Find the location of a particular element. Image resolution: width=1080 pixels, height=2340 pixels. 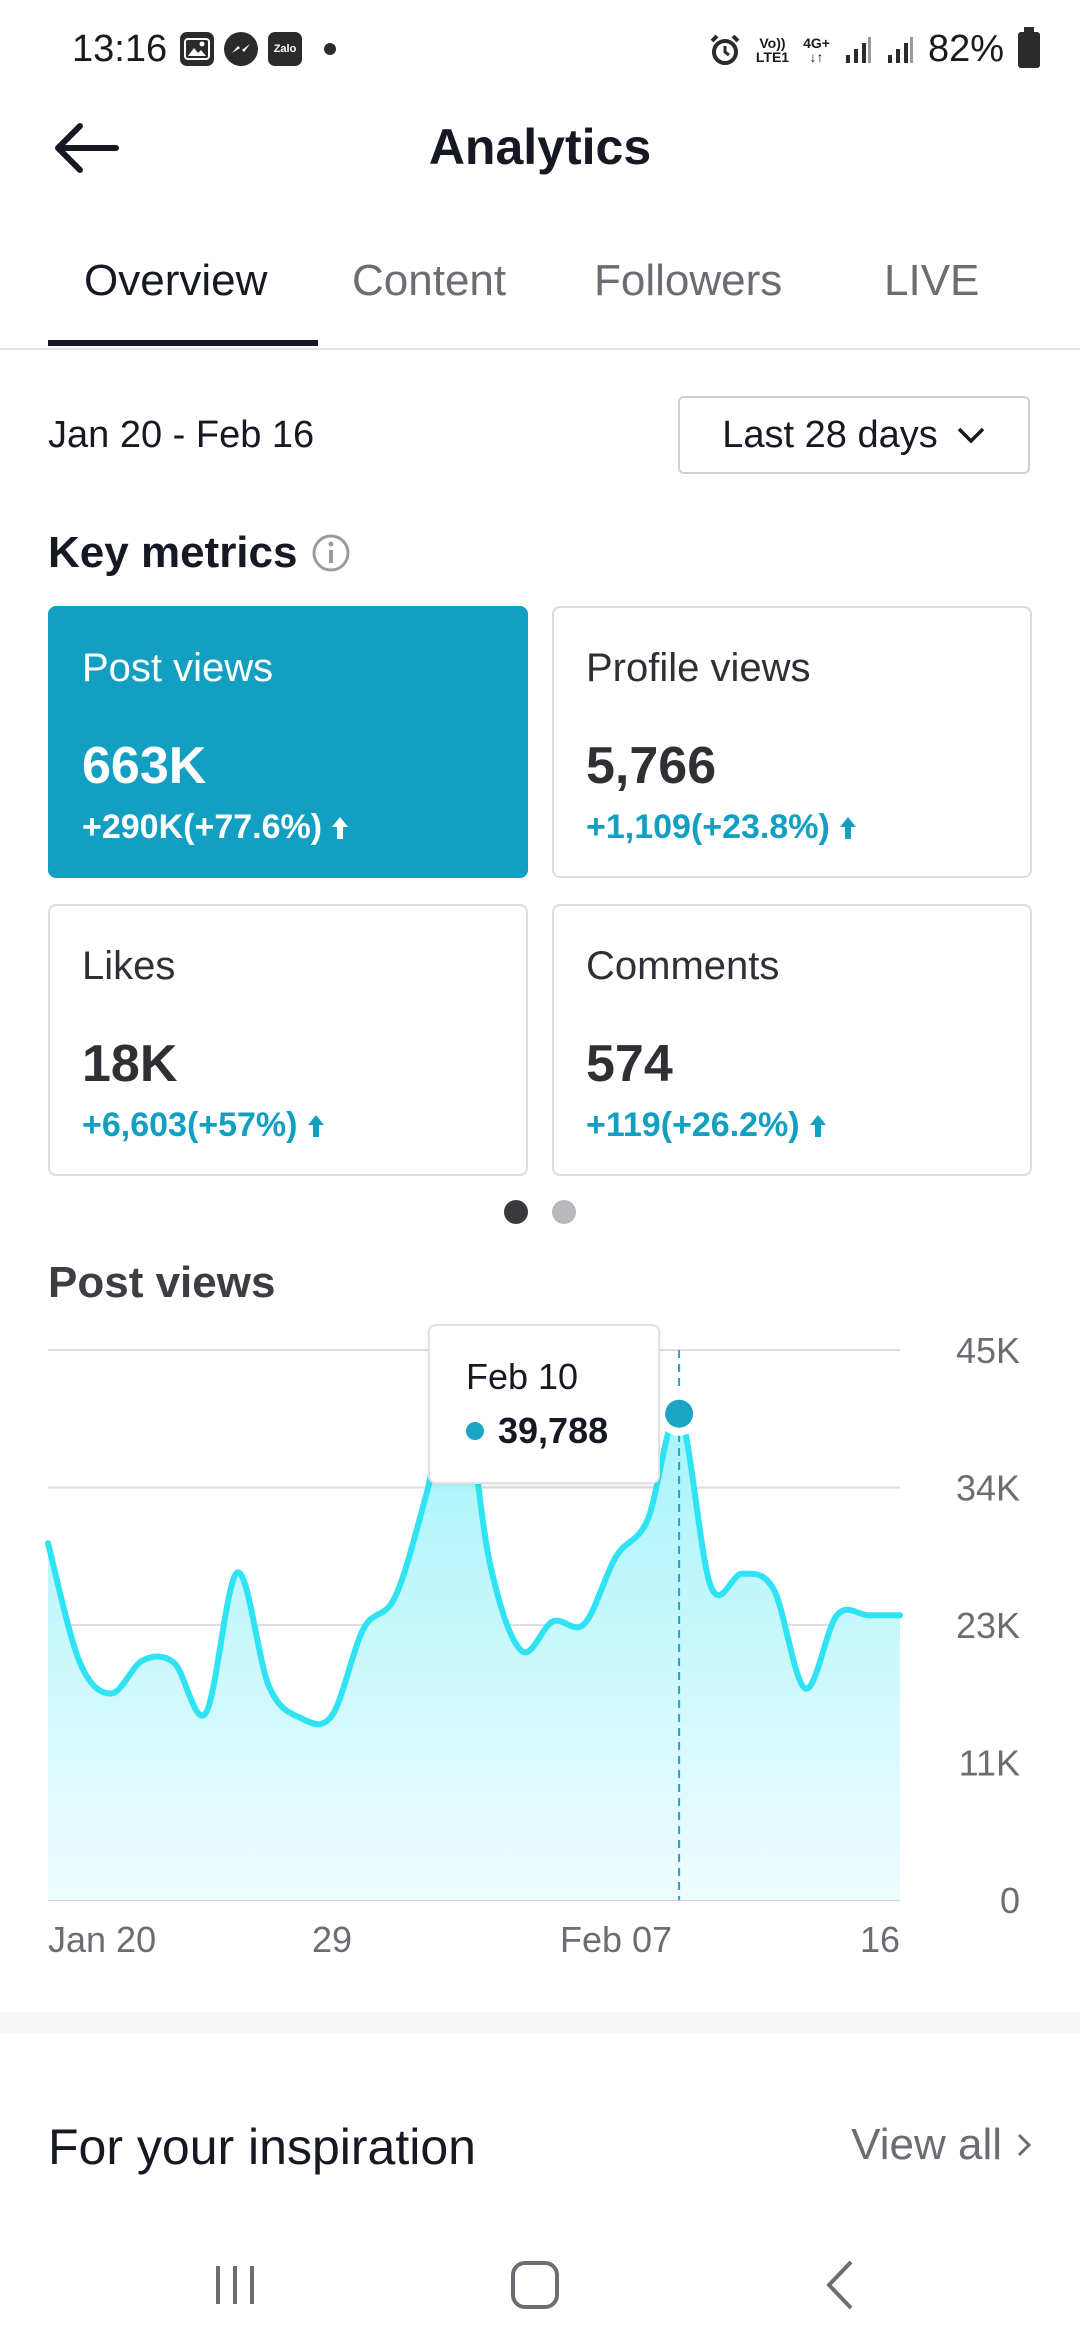

metric-change: +290K(+77.6%) is located at coordinates (216, 827).